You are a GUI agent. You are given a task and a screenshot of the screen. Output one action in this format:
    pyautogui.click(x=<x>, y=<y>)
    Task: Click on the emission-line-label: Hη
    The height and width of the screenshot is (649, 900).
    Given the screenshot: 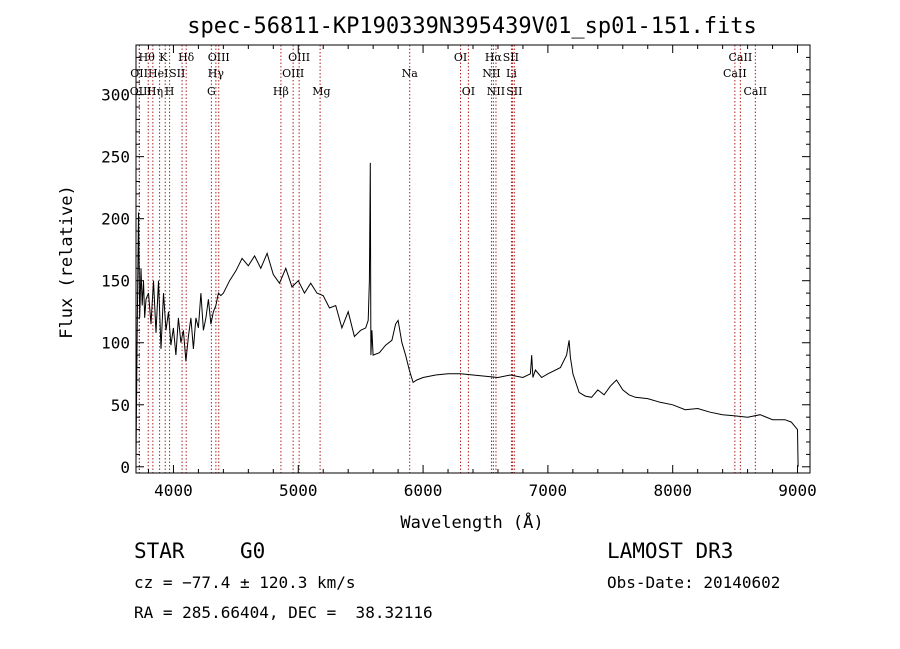 What is the action you would take?
    pyautogui.click(x=155, y=91)
    